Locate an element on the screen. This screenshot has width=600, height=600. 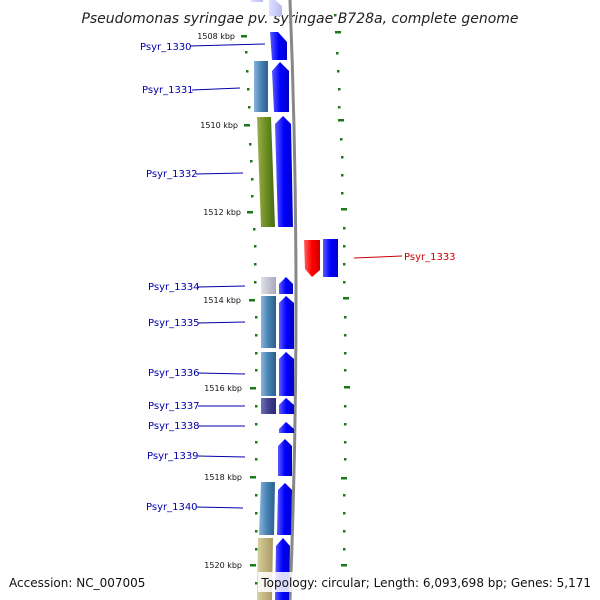
tick-label-1520: 1520 kbp is located at coordinates (223, 565).